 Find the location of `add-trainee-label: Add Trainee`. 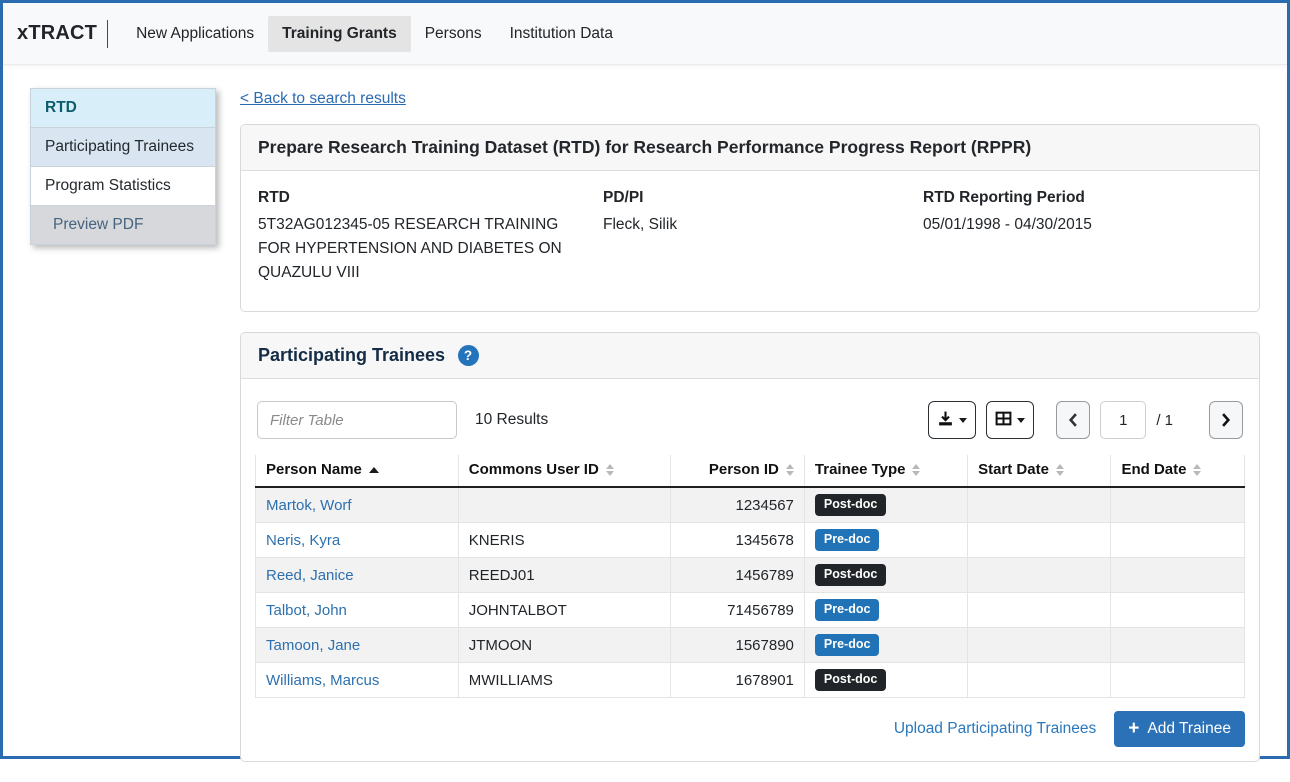

add-trainee-label: Add Trainee is located at coordinates (1189, 729).